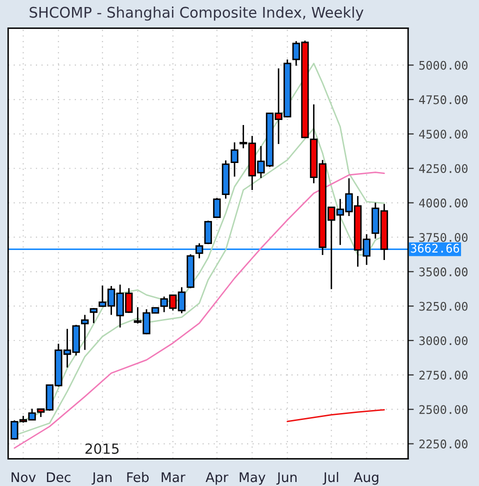 The image size is (479, 486). What do you see at coordinates (197, 13) in the screenshot?
I see `chart-title: SHCOMP - Shanghai Composite Index, Weekly` at bounding box center [197, 13].